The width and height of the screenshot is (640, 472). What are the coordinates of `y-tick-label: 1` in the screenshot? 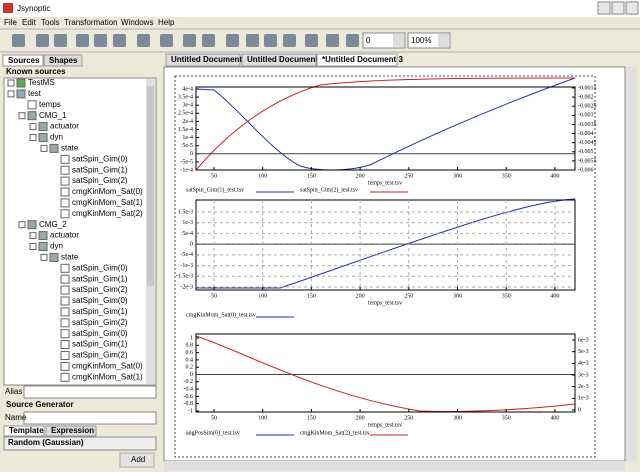 It's located at (191, 338).